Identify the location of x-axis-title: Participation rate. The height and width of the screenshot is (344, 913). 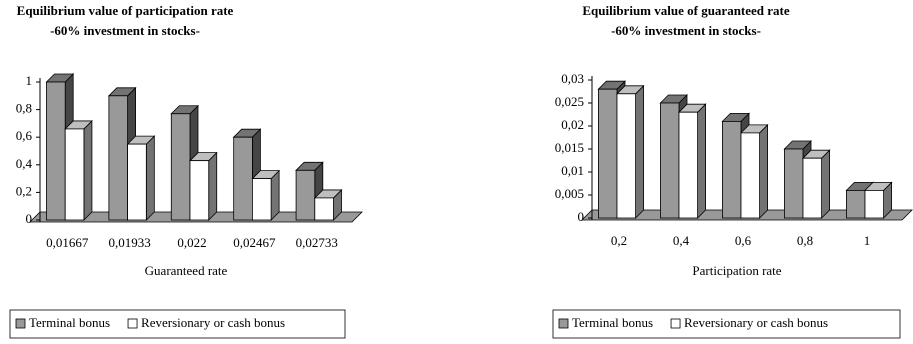
(736, 270).